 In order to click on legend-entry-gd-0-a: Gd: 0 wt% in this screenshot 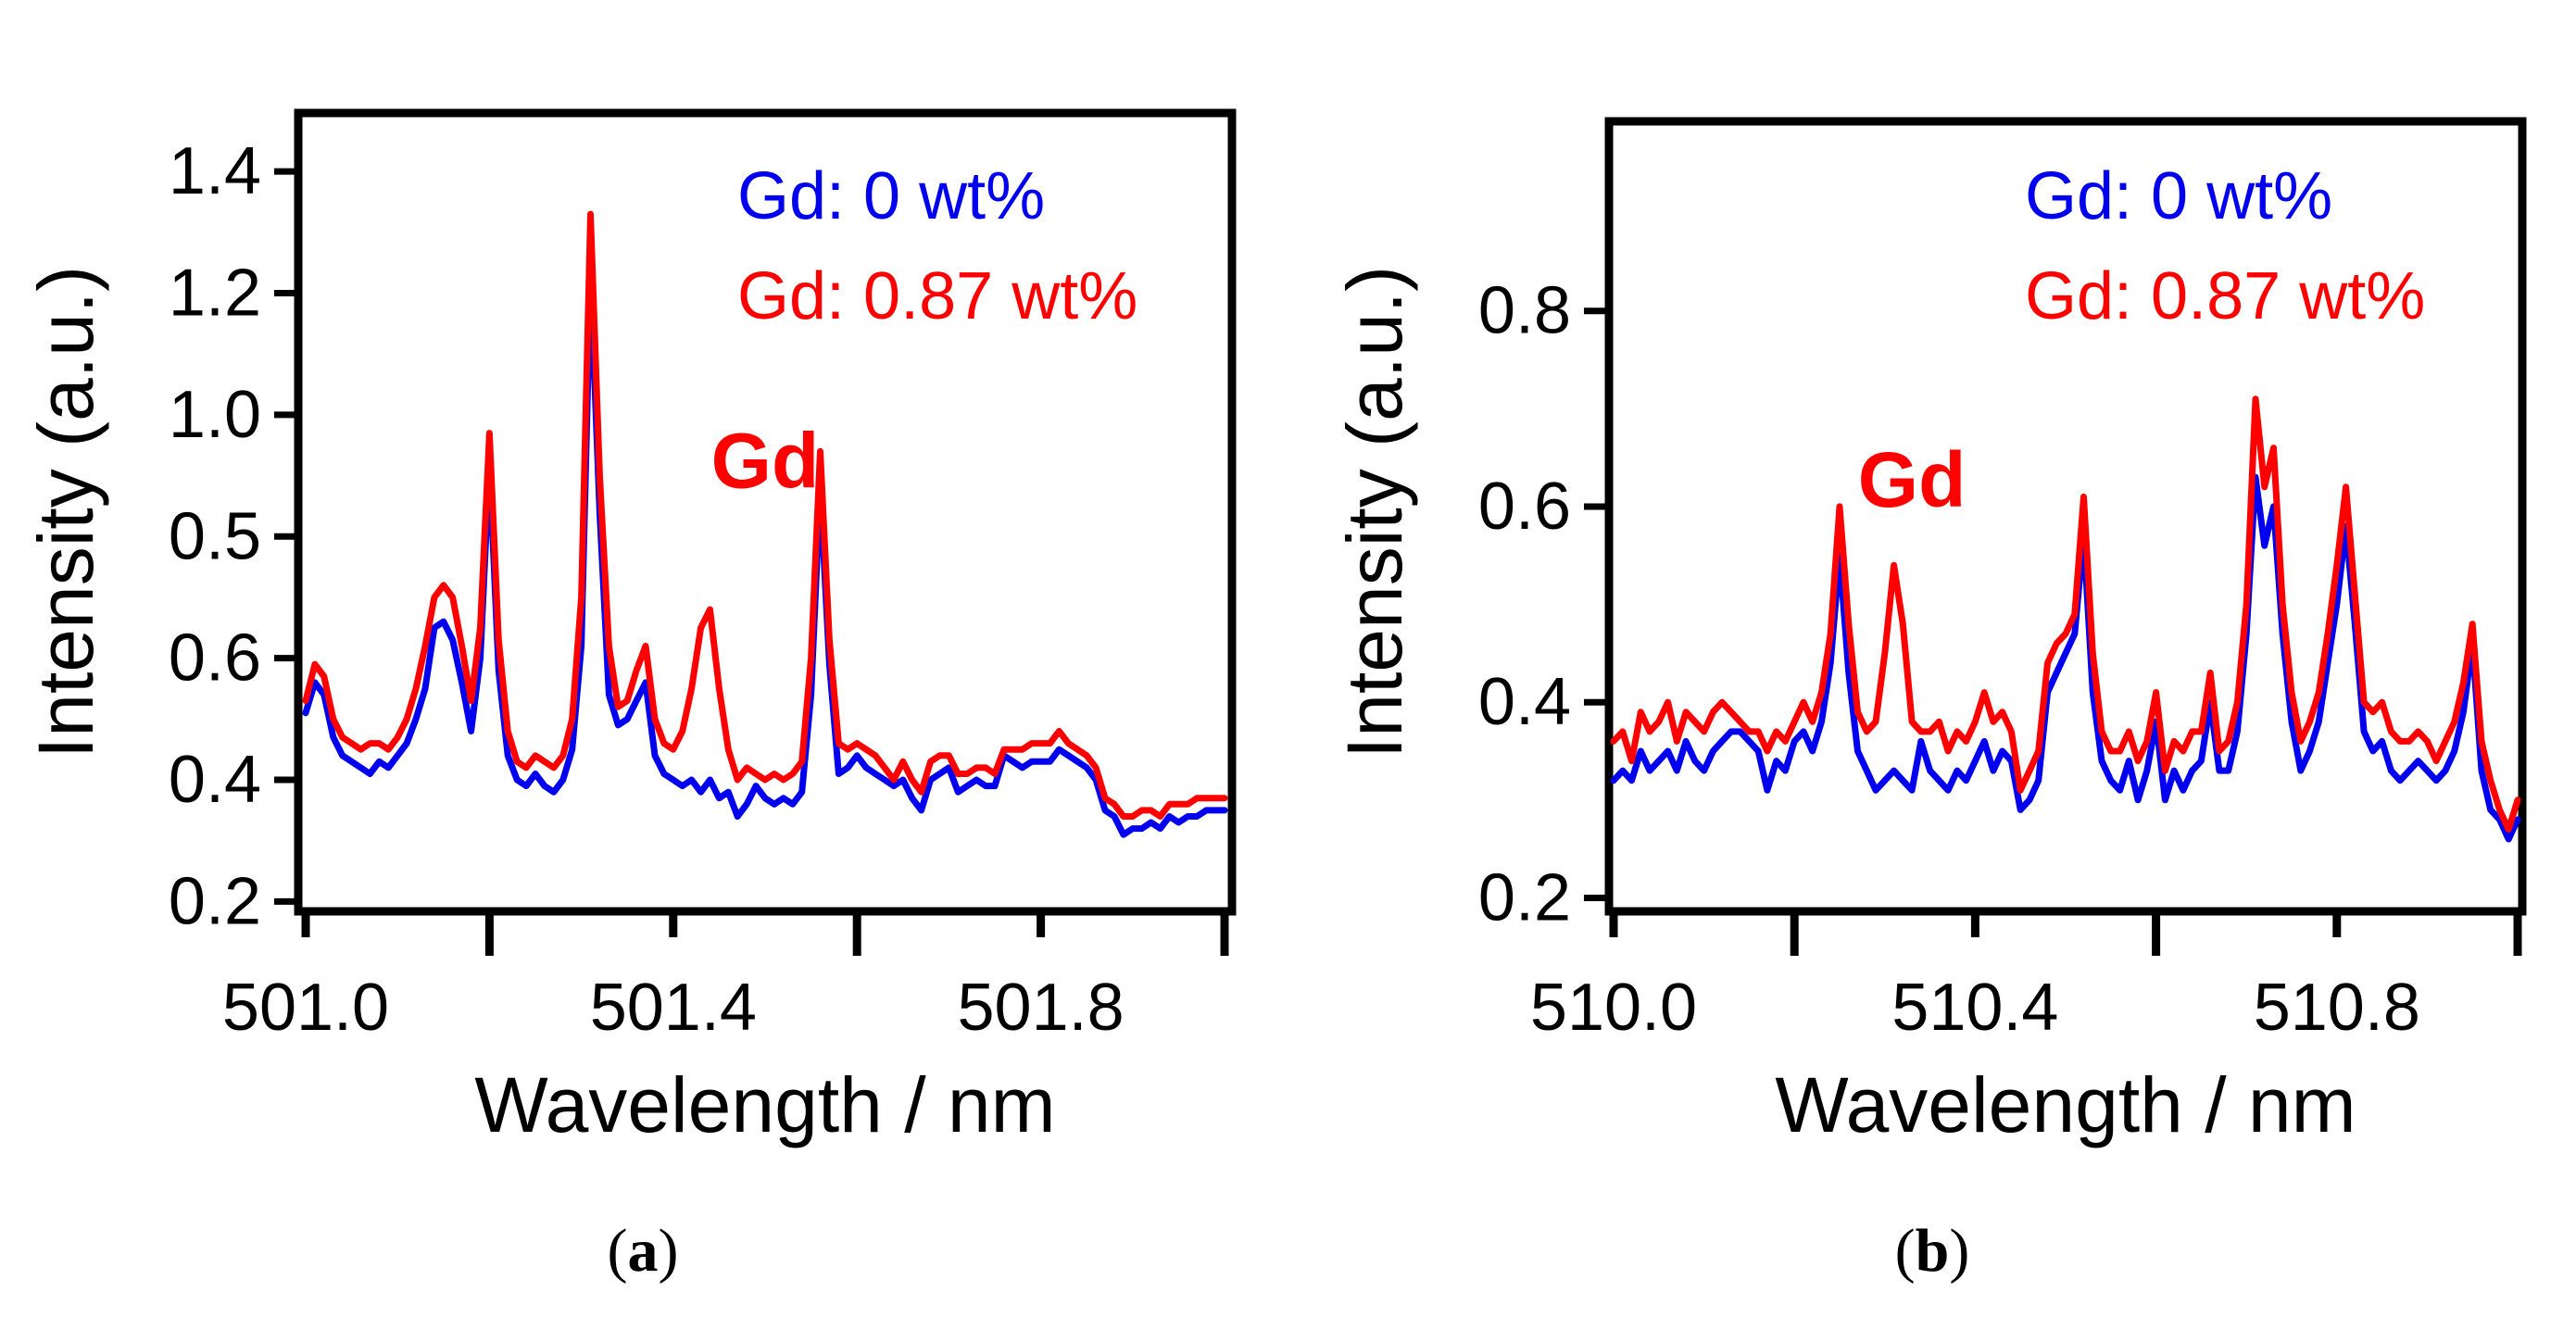, I will do `click(891, 196)`.